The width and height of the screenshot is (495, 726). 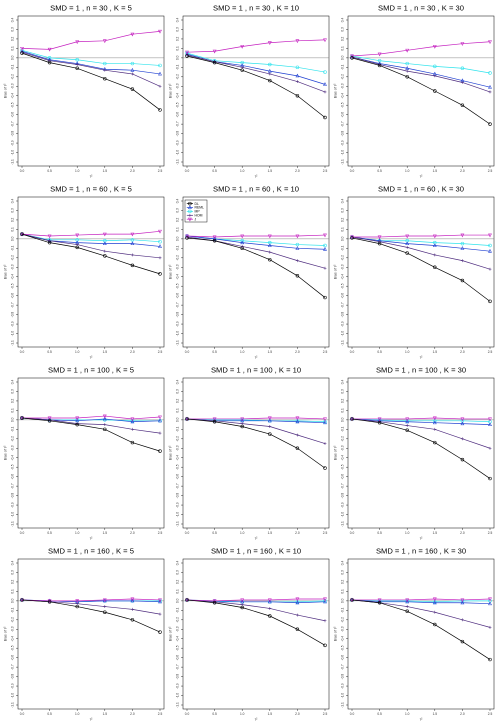 I want to click on y-tick-label: -0.3, so click(x=13, y=629).